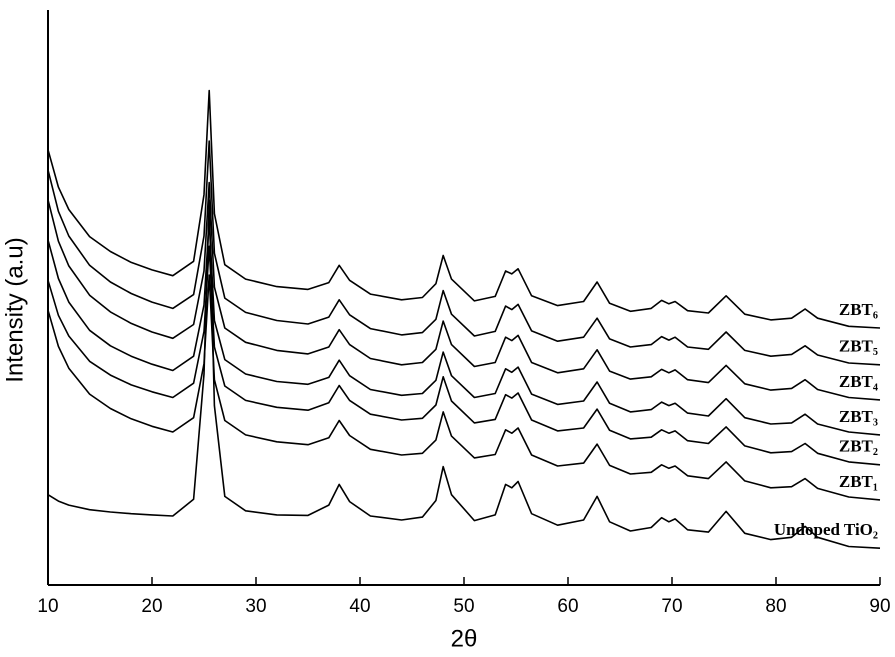  Describe the element at coordinates (858, 346) in the screenshot. I see `series-label: ZBT₅` at that location.